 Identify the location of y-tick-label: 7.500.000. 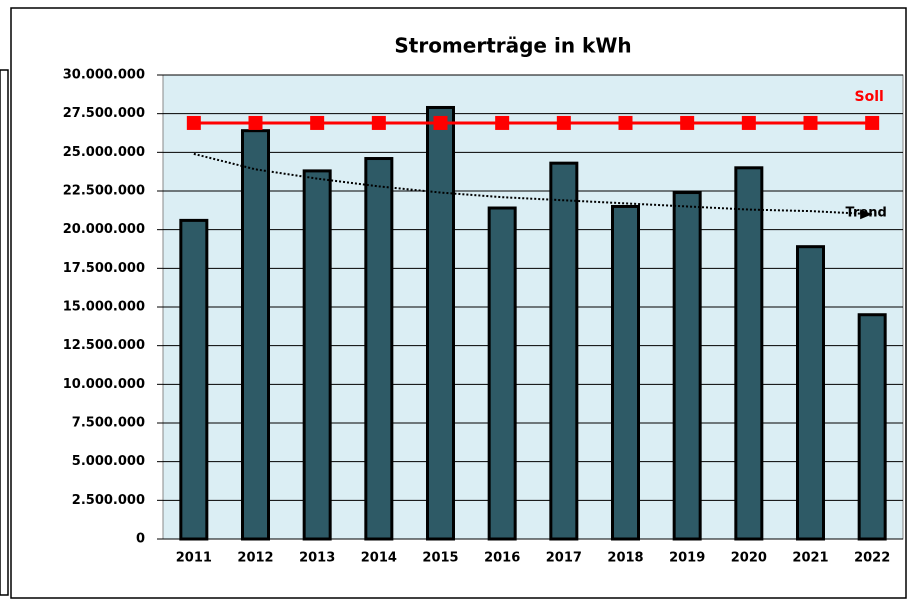
(108, 423).